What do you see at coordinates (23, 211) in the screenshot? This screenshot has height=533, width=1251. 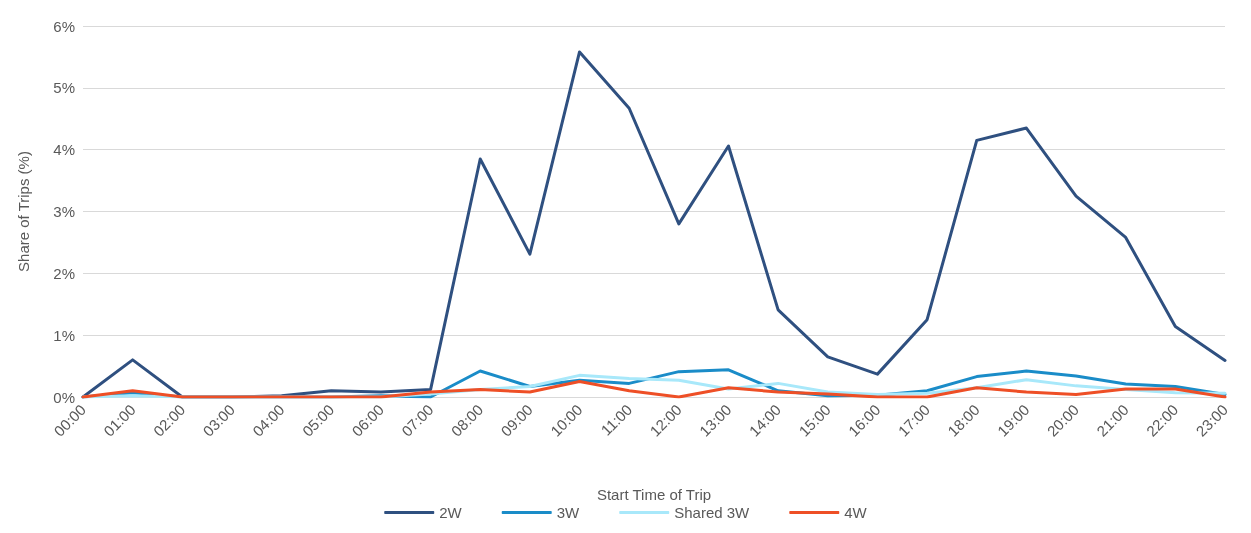 I see `y-axis-title: Share of Trips (%)` at bounding box center [23, 211].